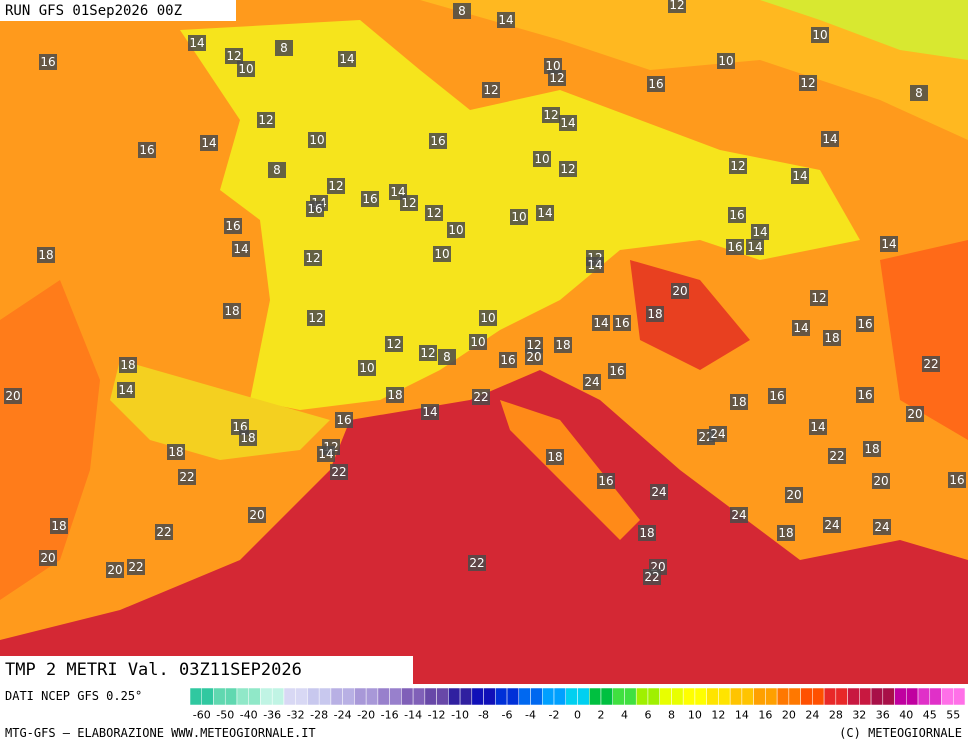 This screenshot has width=968, height=745. Describe the element at coordinates (789, 715) in the screenshot. I see `colorbar-tick-label: 20` at that location.